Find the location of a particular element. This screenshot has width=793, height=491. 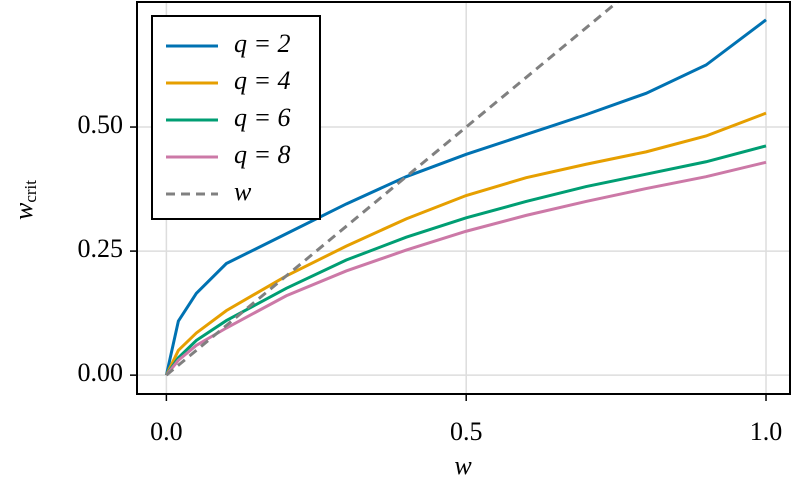

legend-label: q = 6 is located at coordinates (262, 117).